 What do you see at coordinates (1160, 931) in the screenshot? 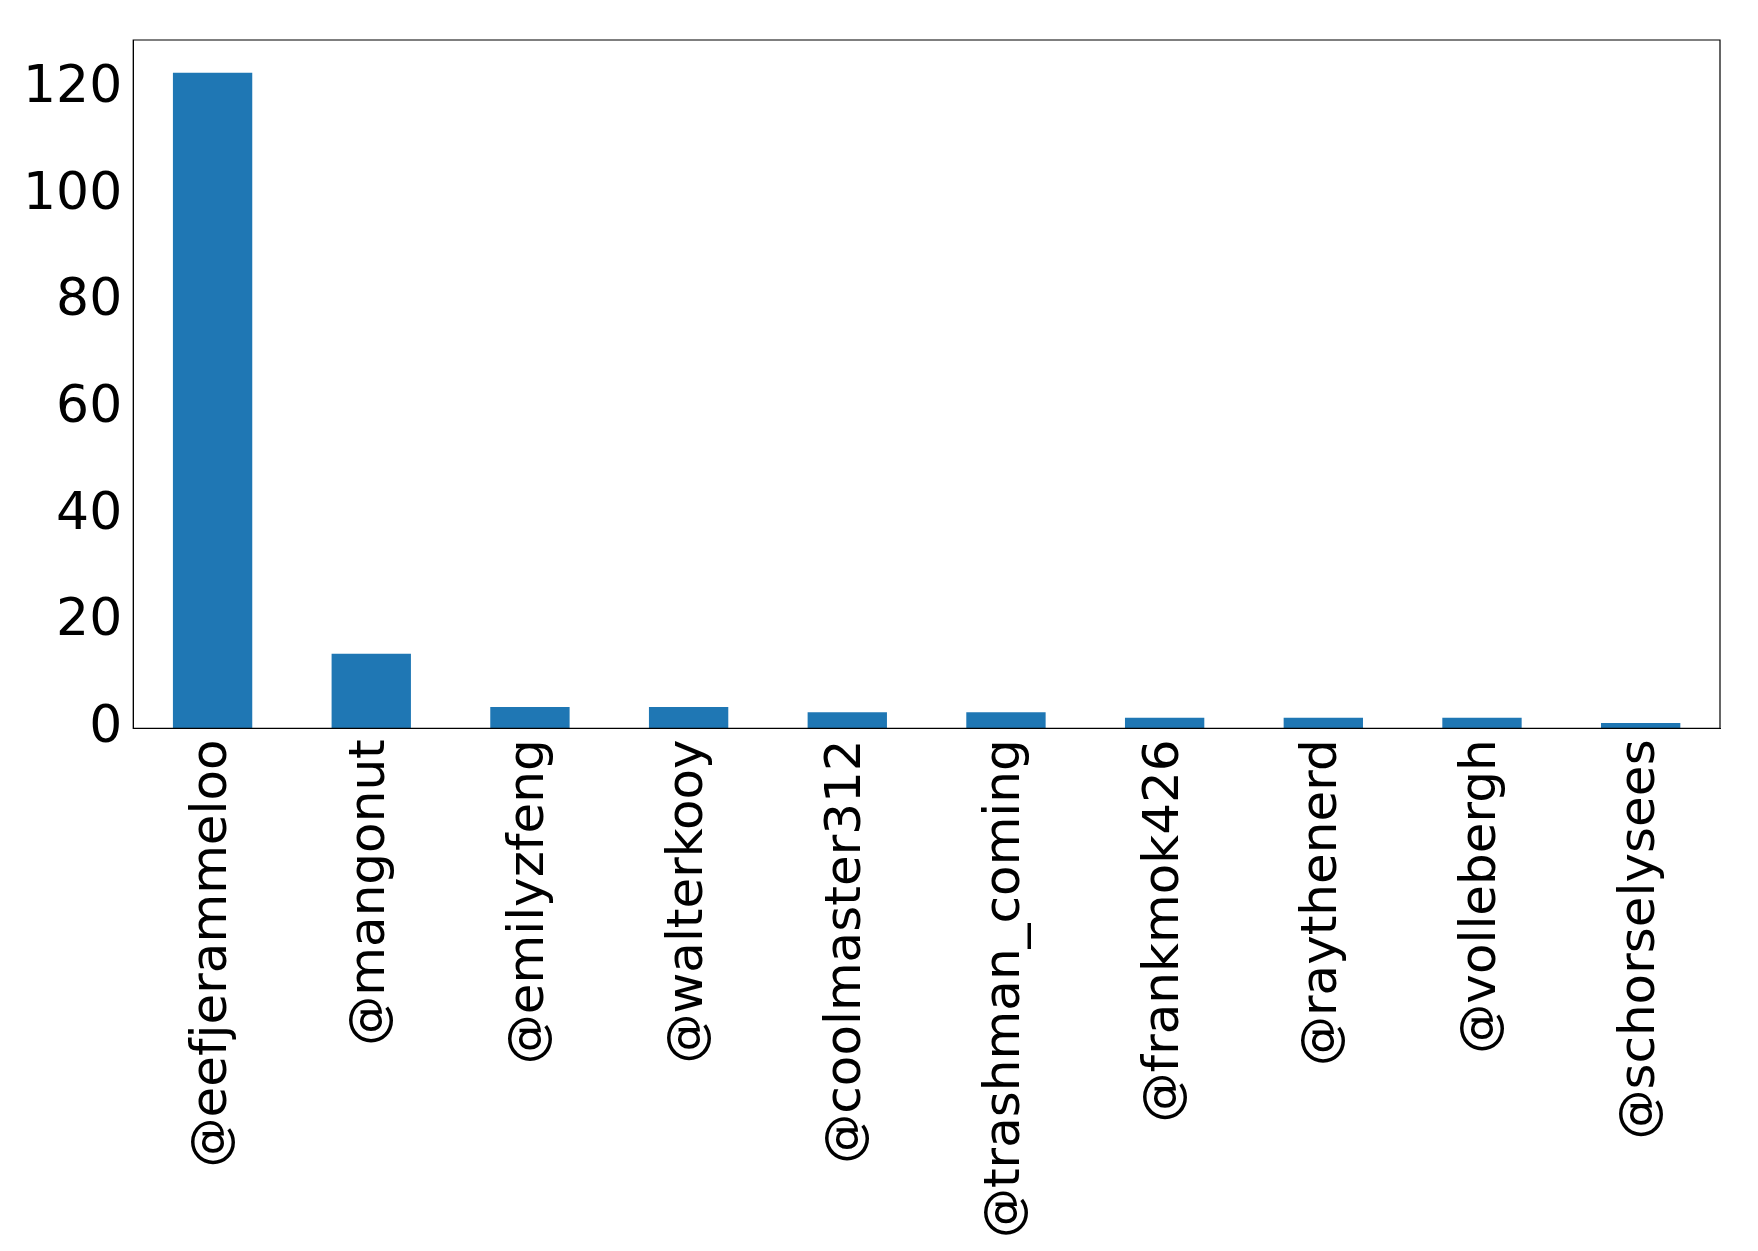
I see `x-tick-label: @frankmok426` at bounding box center [1160, 931].